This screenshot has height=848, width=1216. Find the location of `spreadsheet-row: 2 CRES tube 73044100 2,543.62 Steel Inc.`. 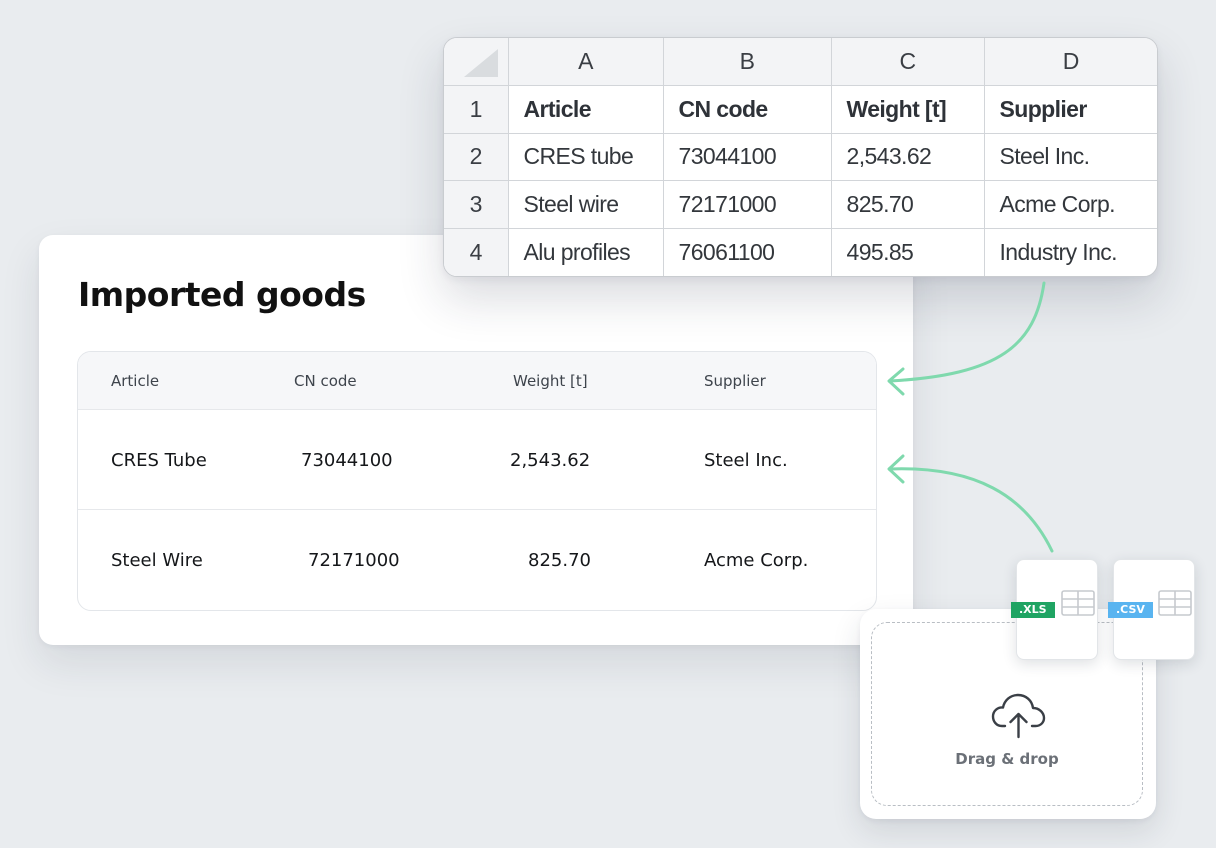

spreadsheet-row: 2 CRES tube 73044100 2,543.62 Steel Inc. is located at coordinates (800, 157).